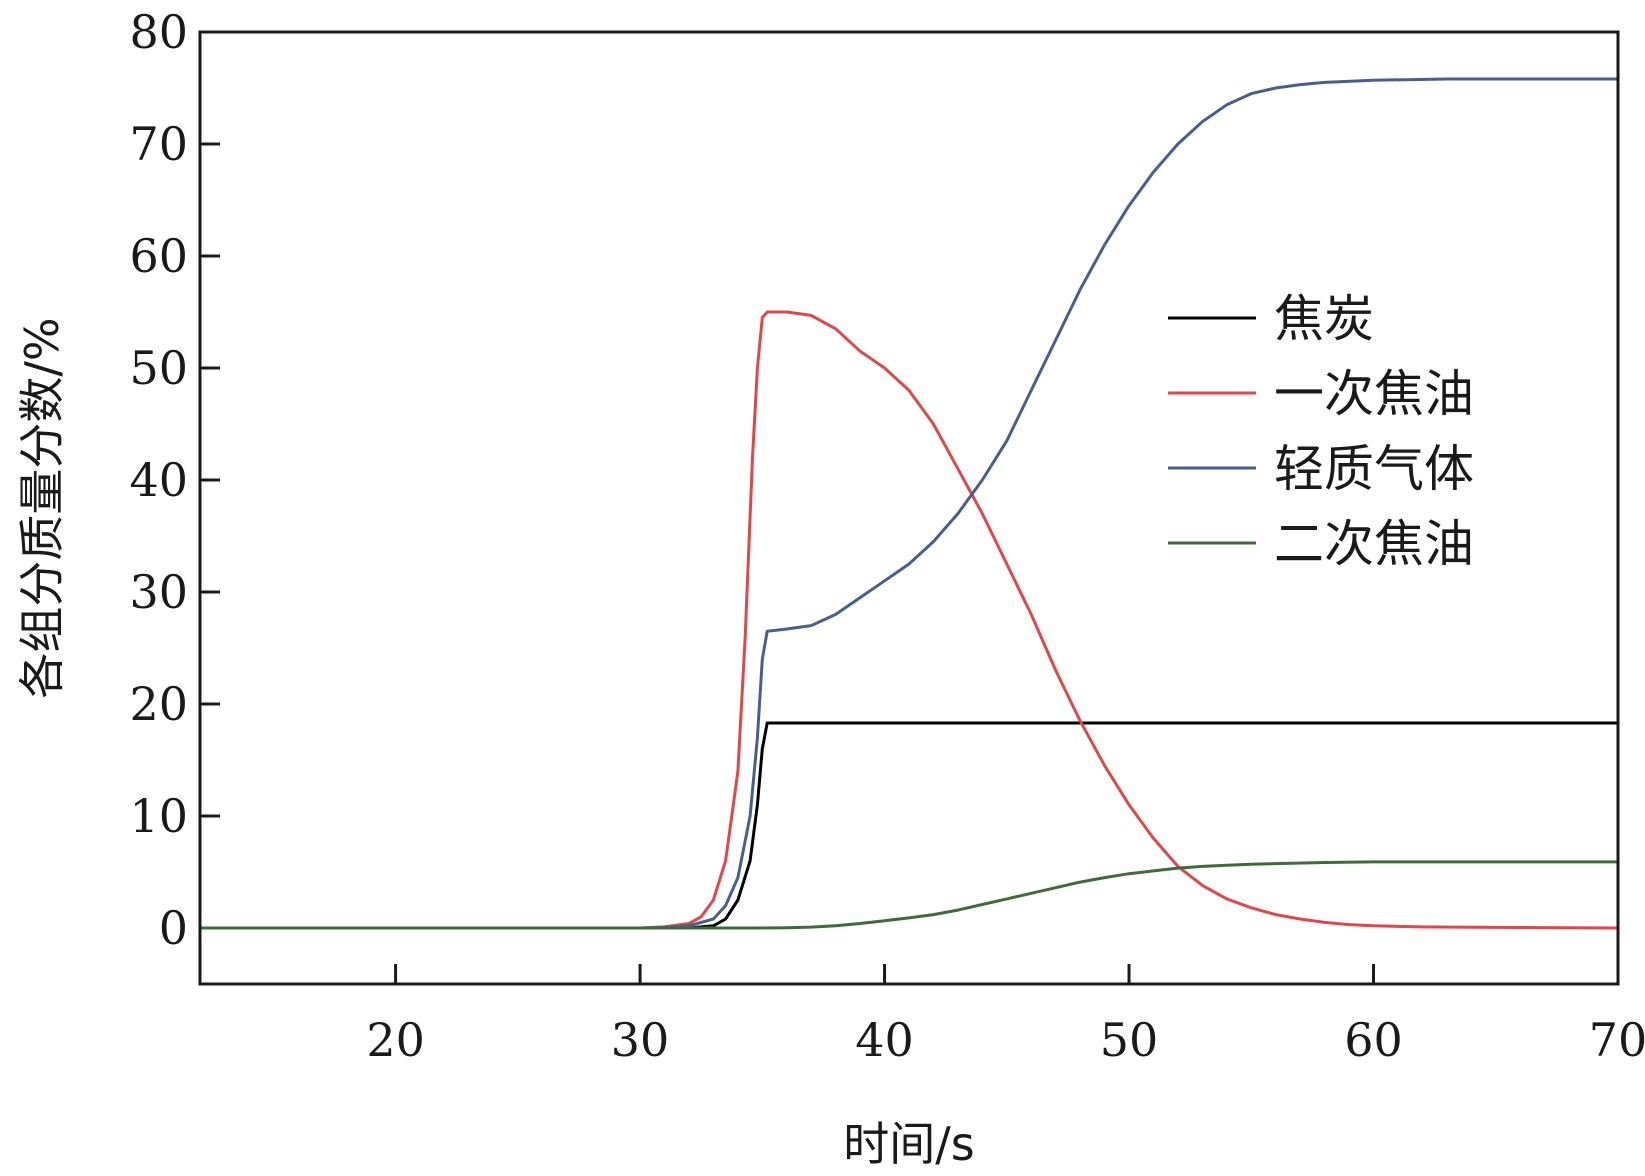  Describe the element at coordinates (158, 816) in the screenshot. I see `y-tick-label: 10` at that location.